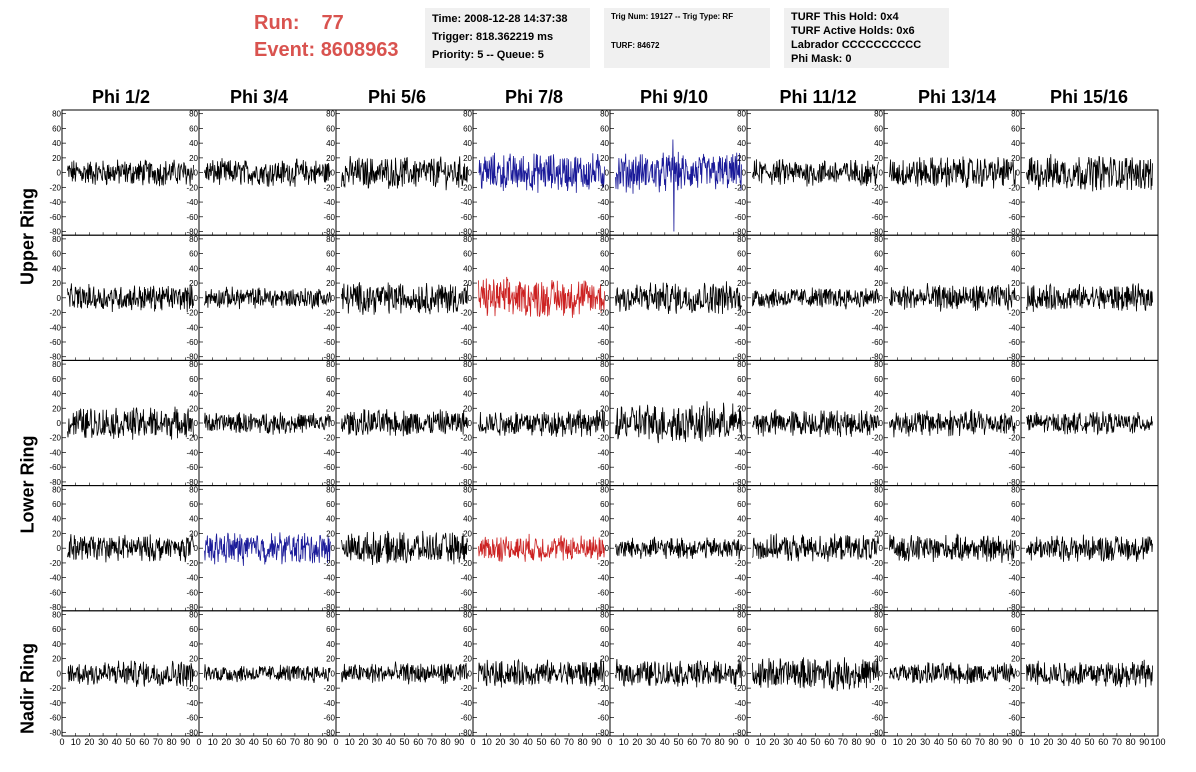 The width and height of the screenshot is (1196, 772). Describe the element at coordinates (1157, 742) in the screenshot. I see `x-tick-label: 100` at that location.